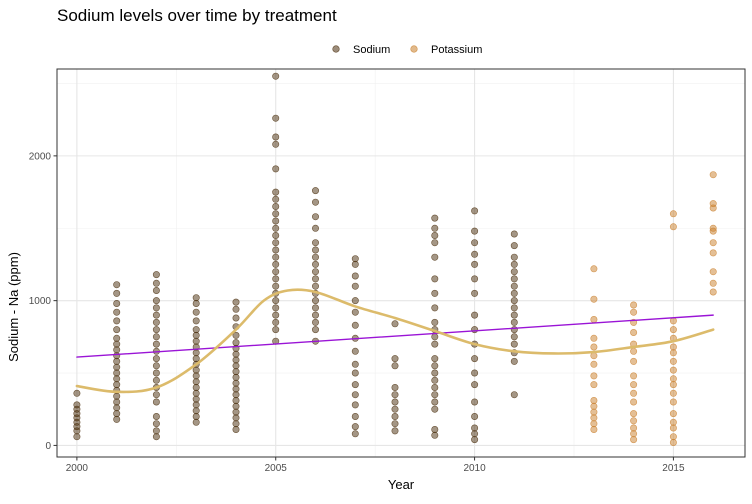  I want to click on legend: Sodium Potassium, so click(407, 50).